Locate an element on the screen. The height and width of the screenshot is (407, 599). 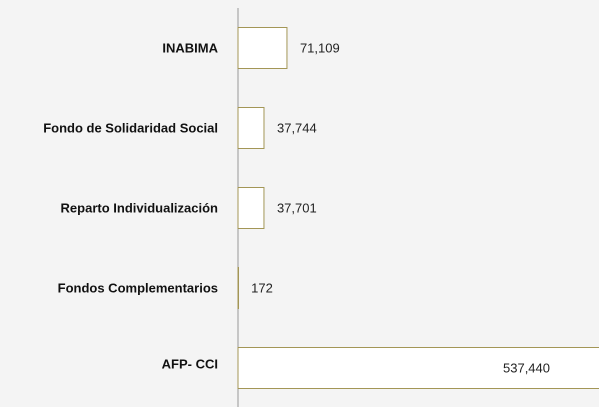
value-label: 537,440 is located at coordinates (526, 367).